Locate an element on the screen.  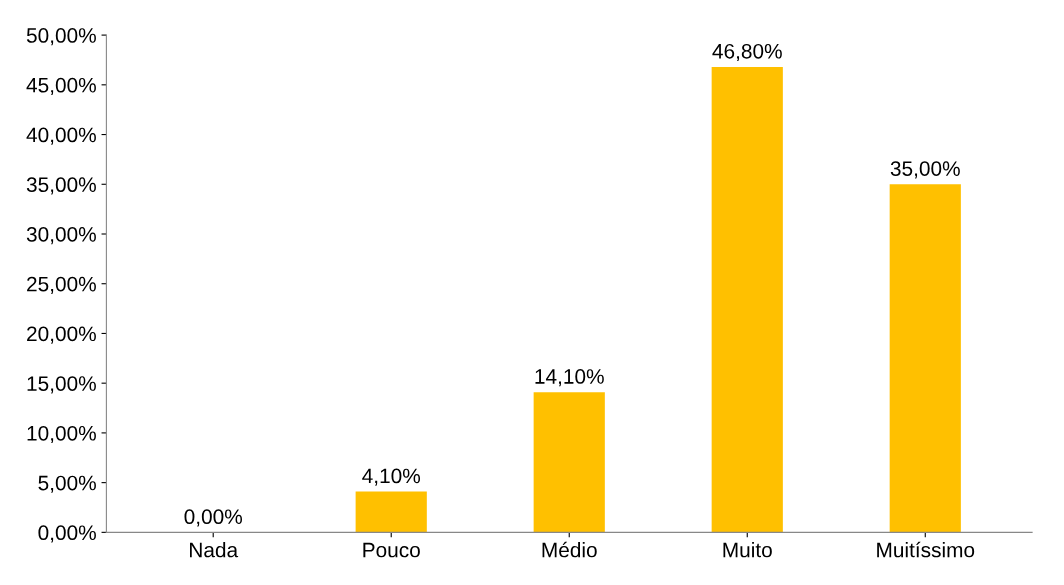
y-tick-label: 30,00% is located at coordinates (61, 236).